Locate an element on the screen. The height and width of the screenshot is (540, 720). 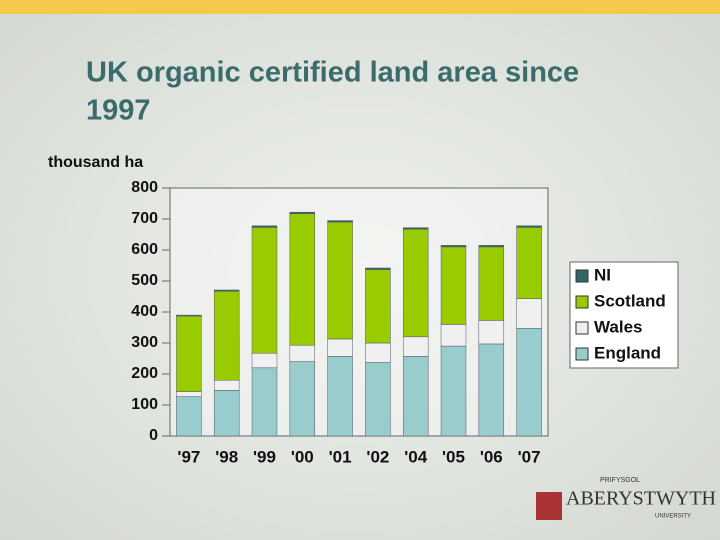
legend-label: England is located at coordinates (627, 352).